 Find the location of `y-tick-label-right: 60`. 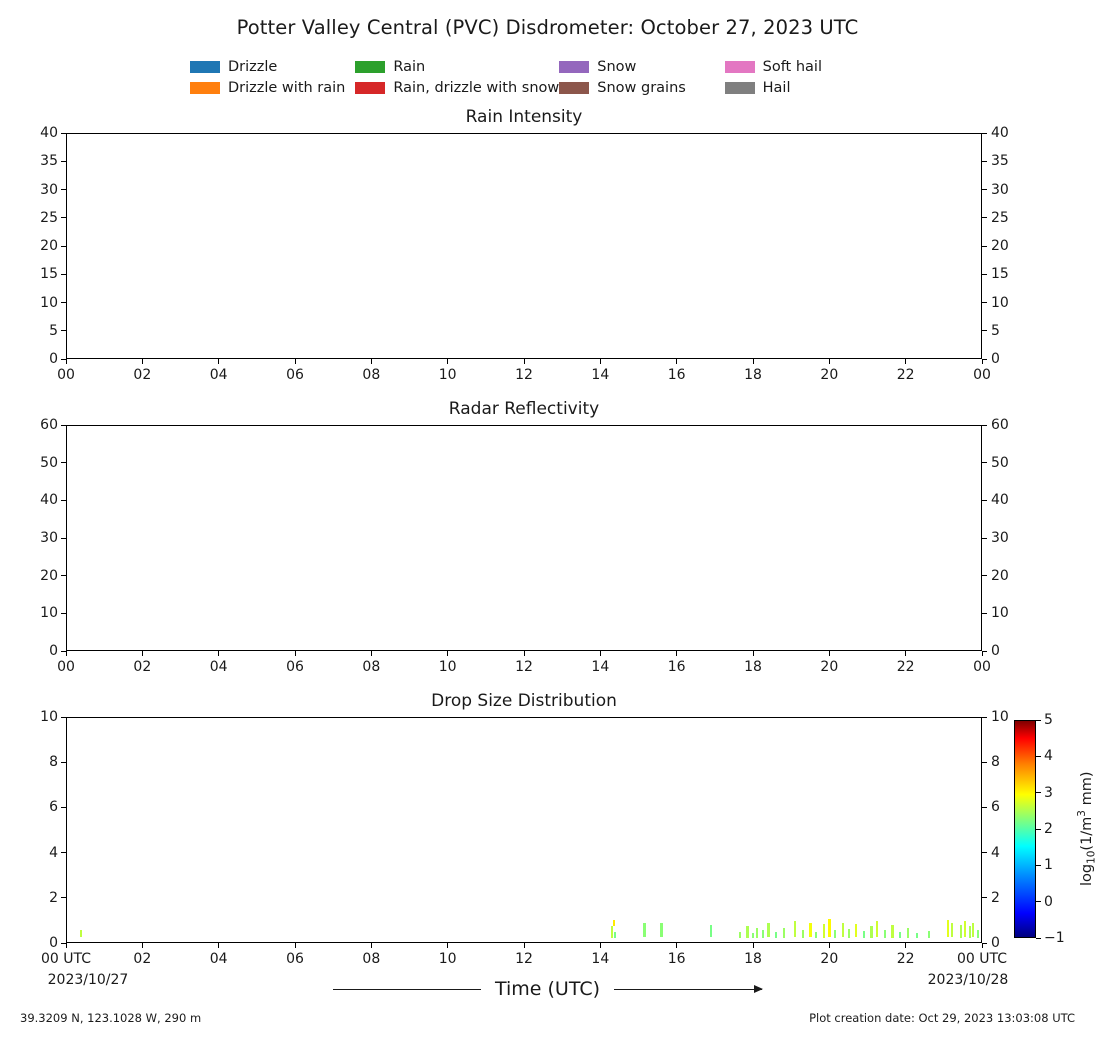

y-tick-label-right: 60 is located at coordinates (1000, 425).